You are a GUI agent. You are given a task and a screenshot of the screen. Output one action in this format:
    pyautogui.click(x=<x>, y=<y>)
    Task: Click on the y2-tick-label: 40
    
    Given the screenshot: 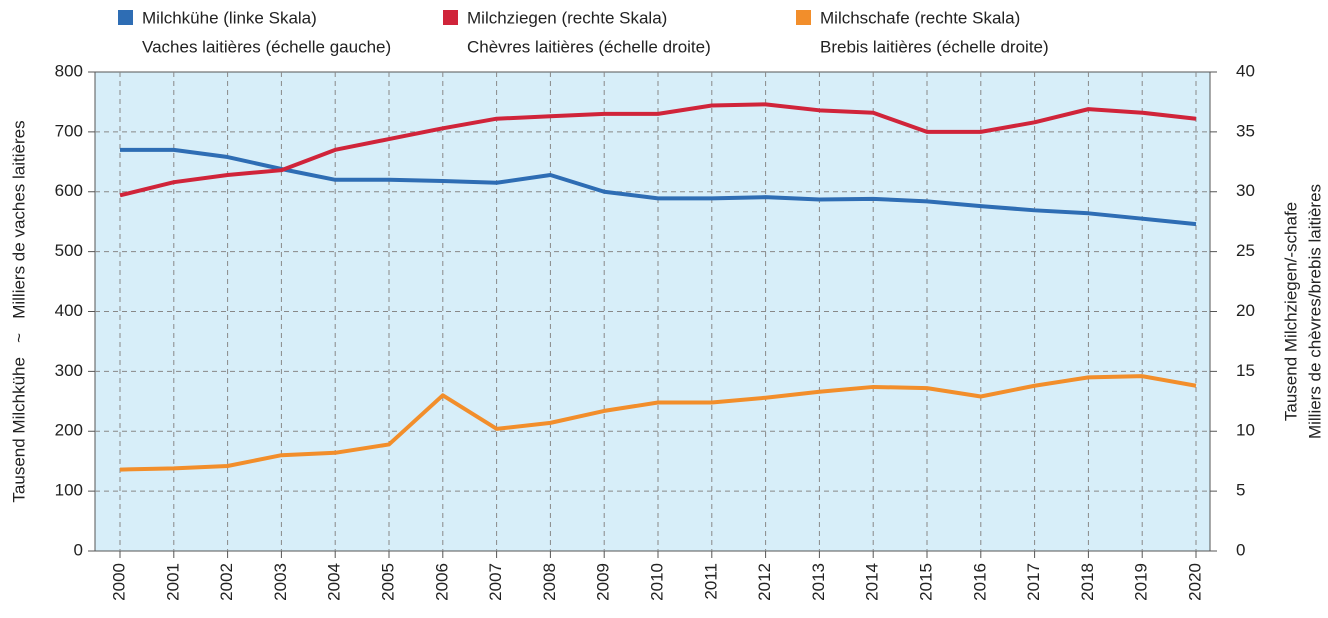 What is the action you would take?
    pyautogui.click(x=1245, y=70)
    